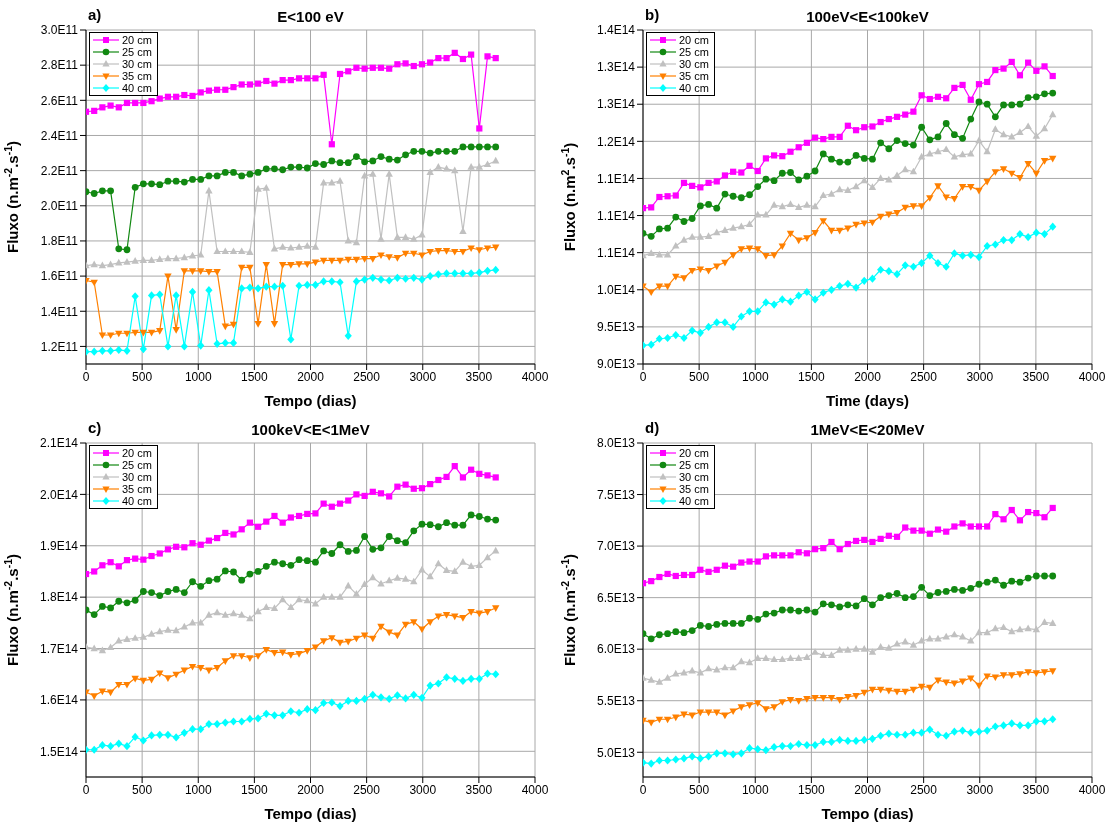  Describe the element at coordinates (137, 452) in the screenshot. I see `legend-label: 20 cm` at that location.